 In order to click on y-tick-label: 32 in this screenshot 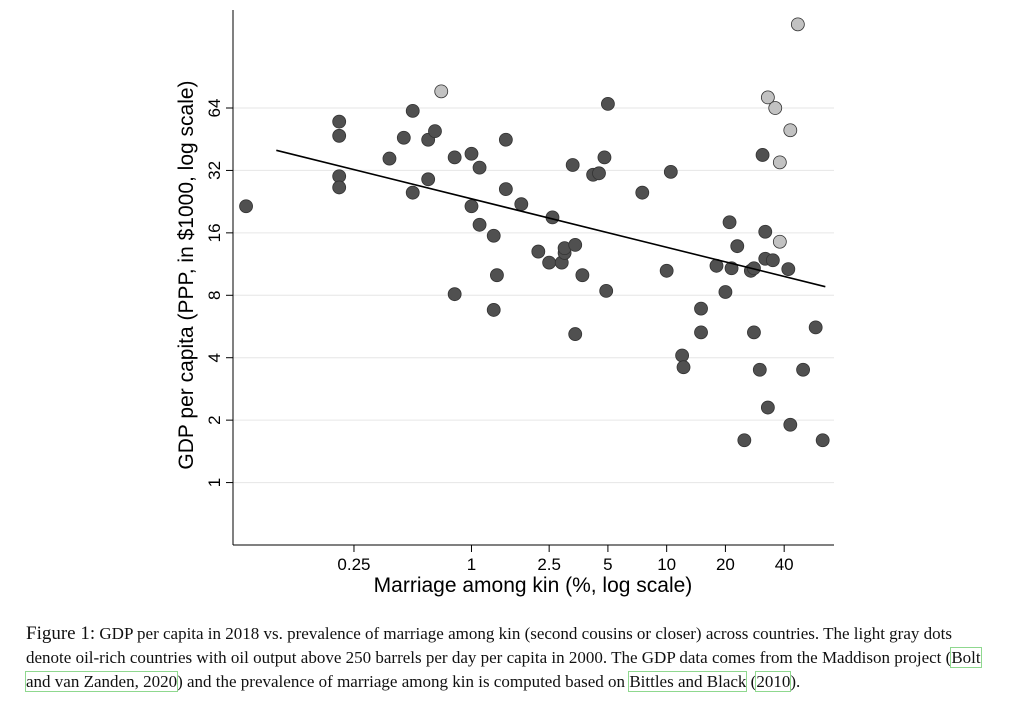, I will do `click(214, 170)`.